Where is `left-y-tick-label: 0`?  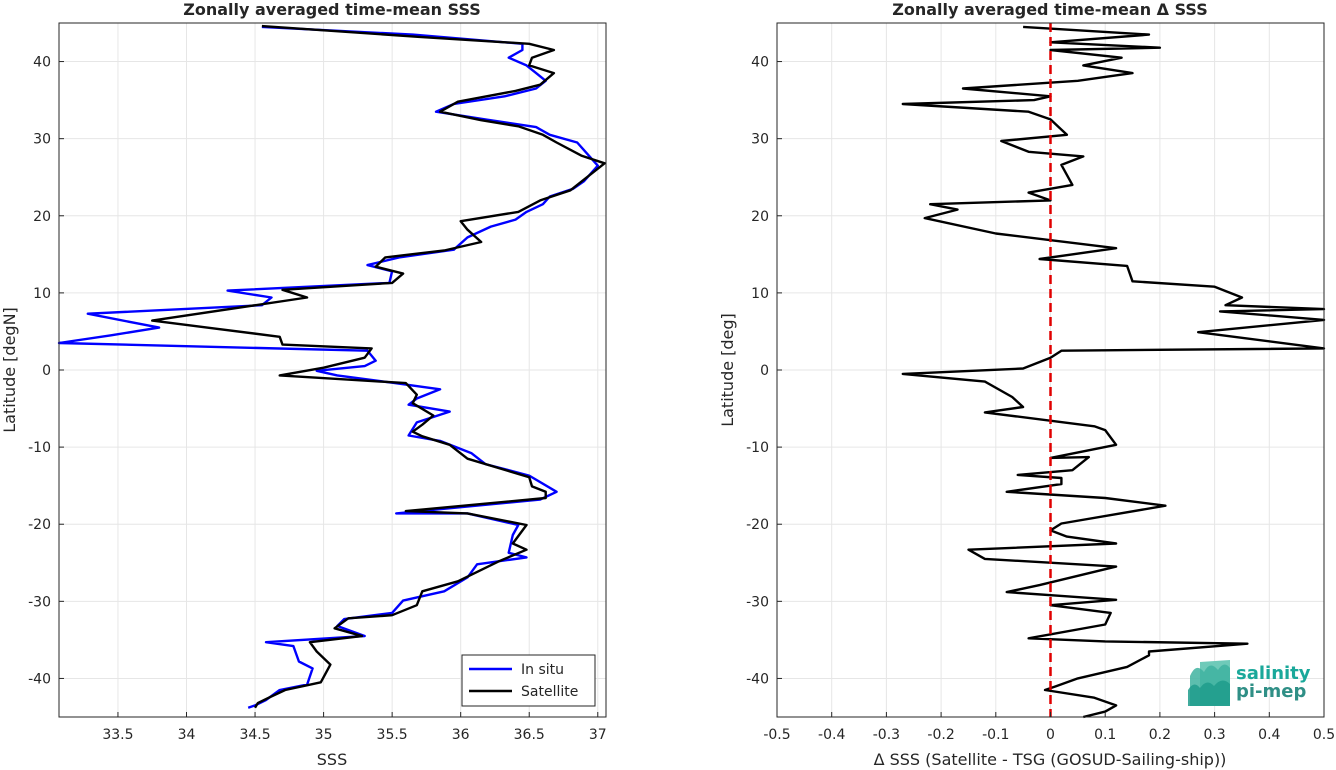
left-y-tick-label: 0 is located at coordinates (46, 371).